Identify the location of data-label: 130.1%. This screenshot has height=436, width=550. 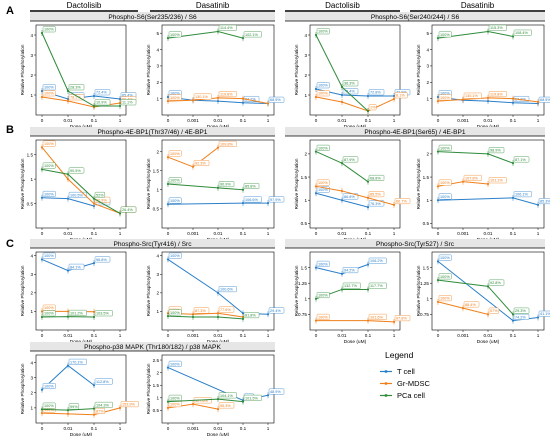
(472, 96).